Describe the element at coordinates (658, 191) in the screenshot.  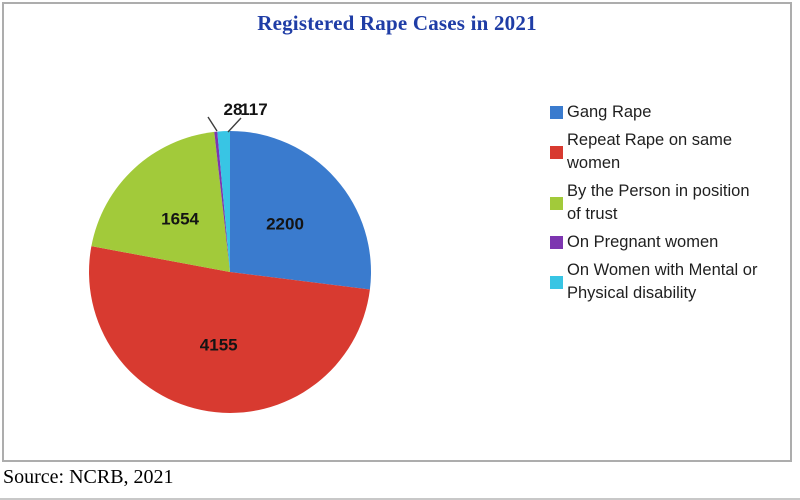
I see `legend-label: By the Person in position` at that location.